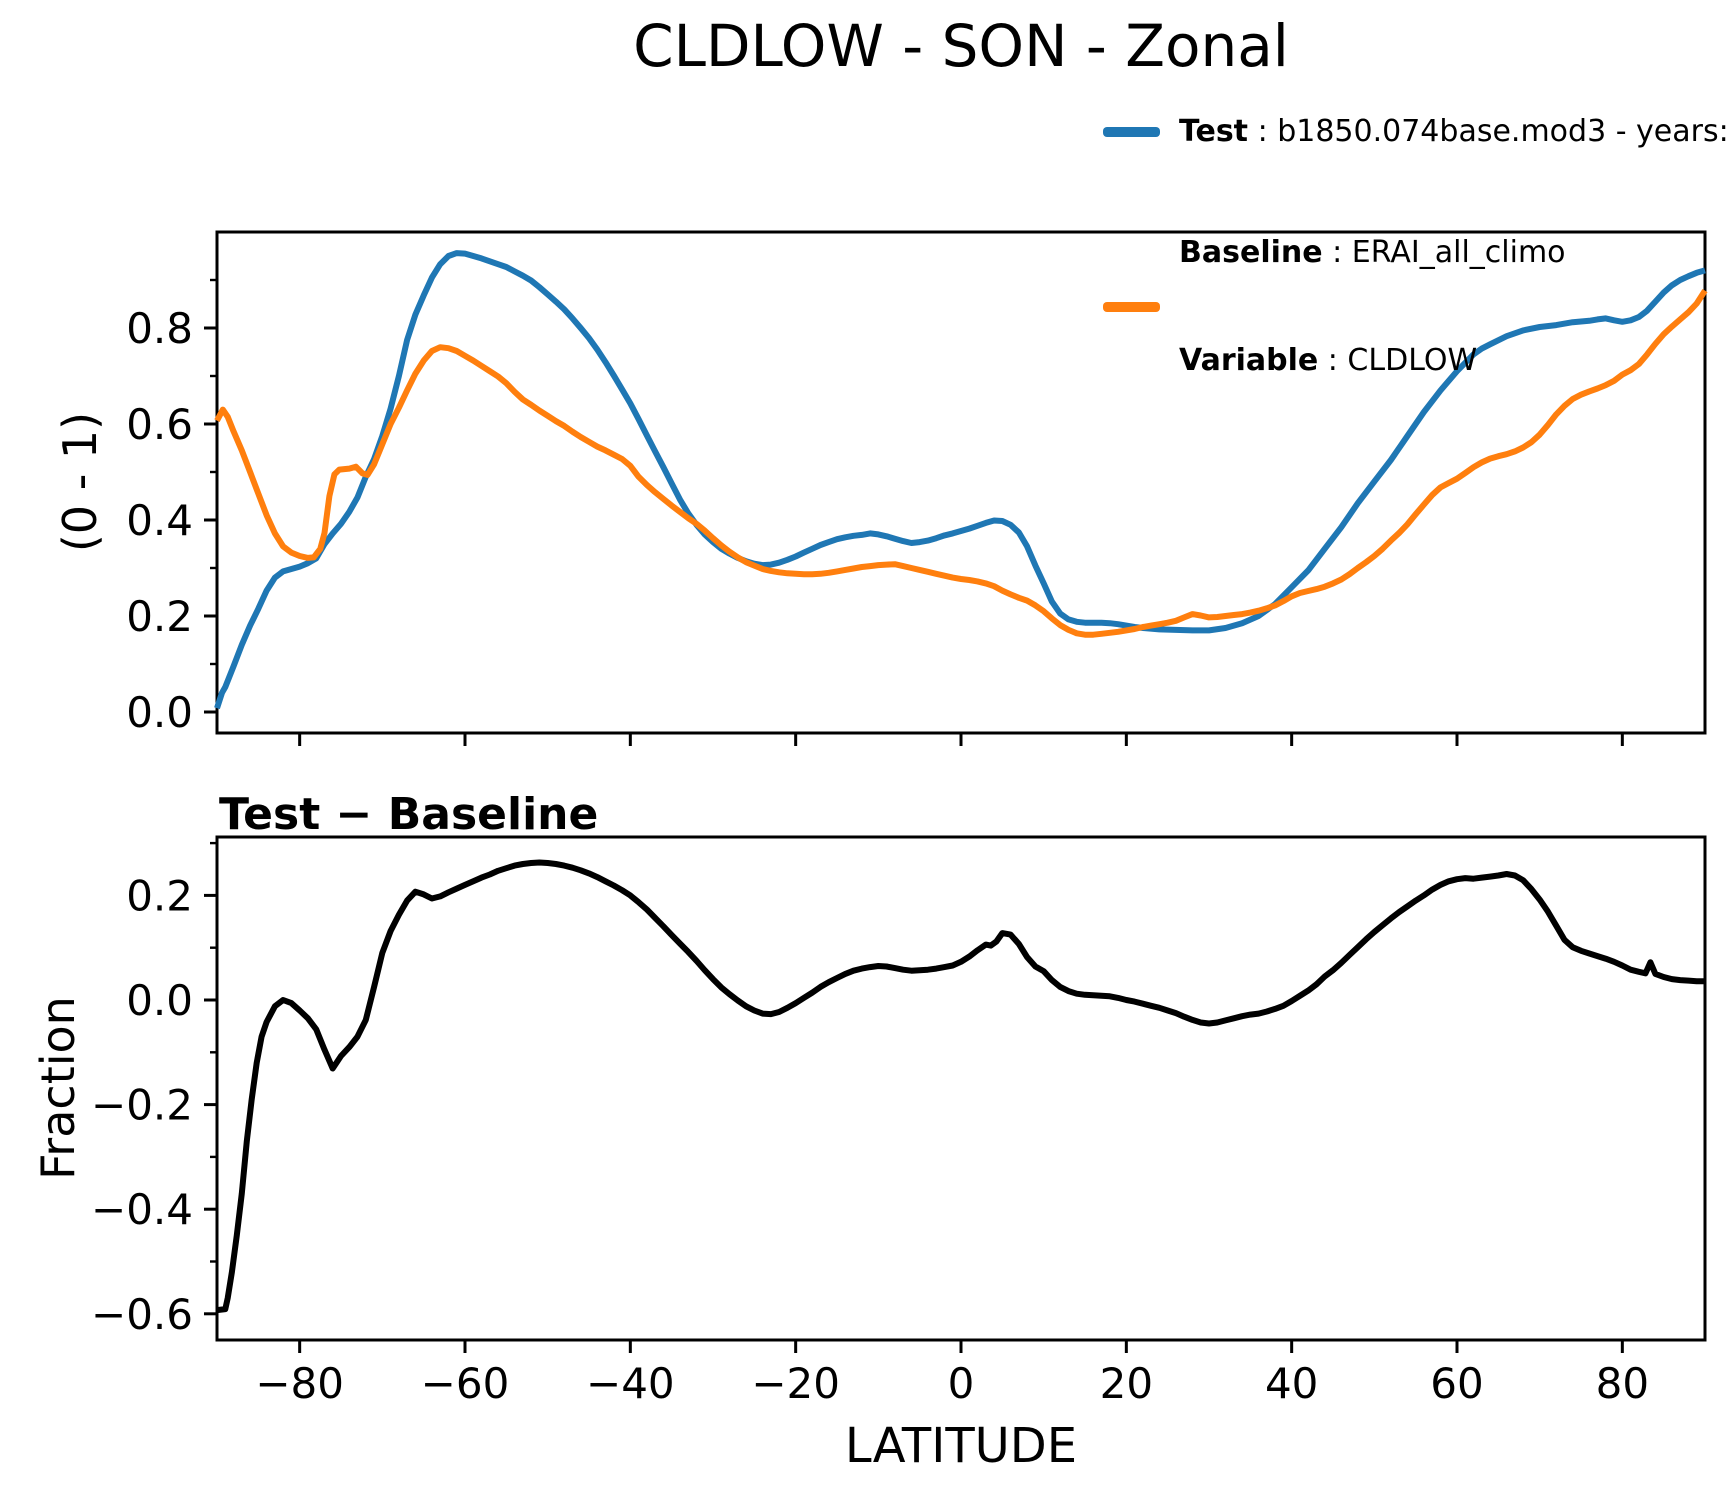 The image size is (1734, 1496). I want to click on bottom-y-tick-label: −0.2, so click(142, 1105).